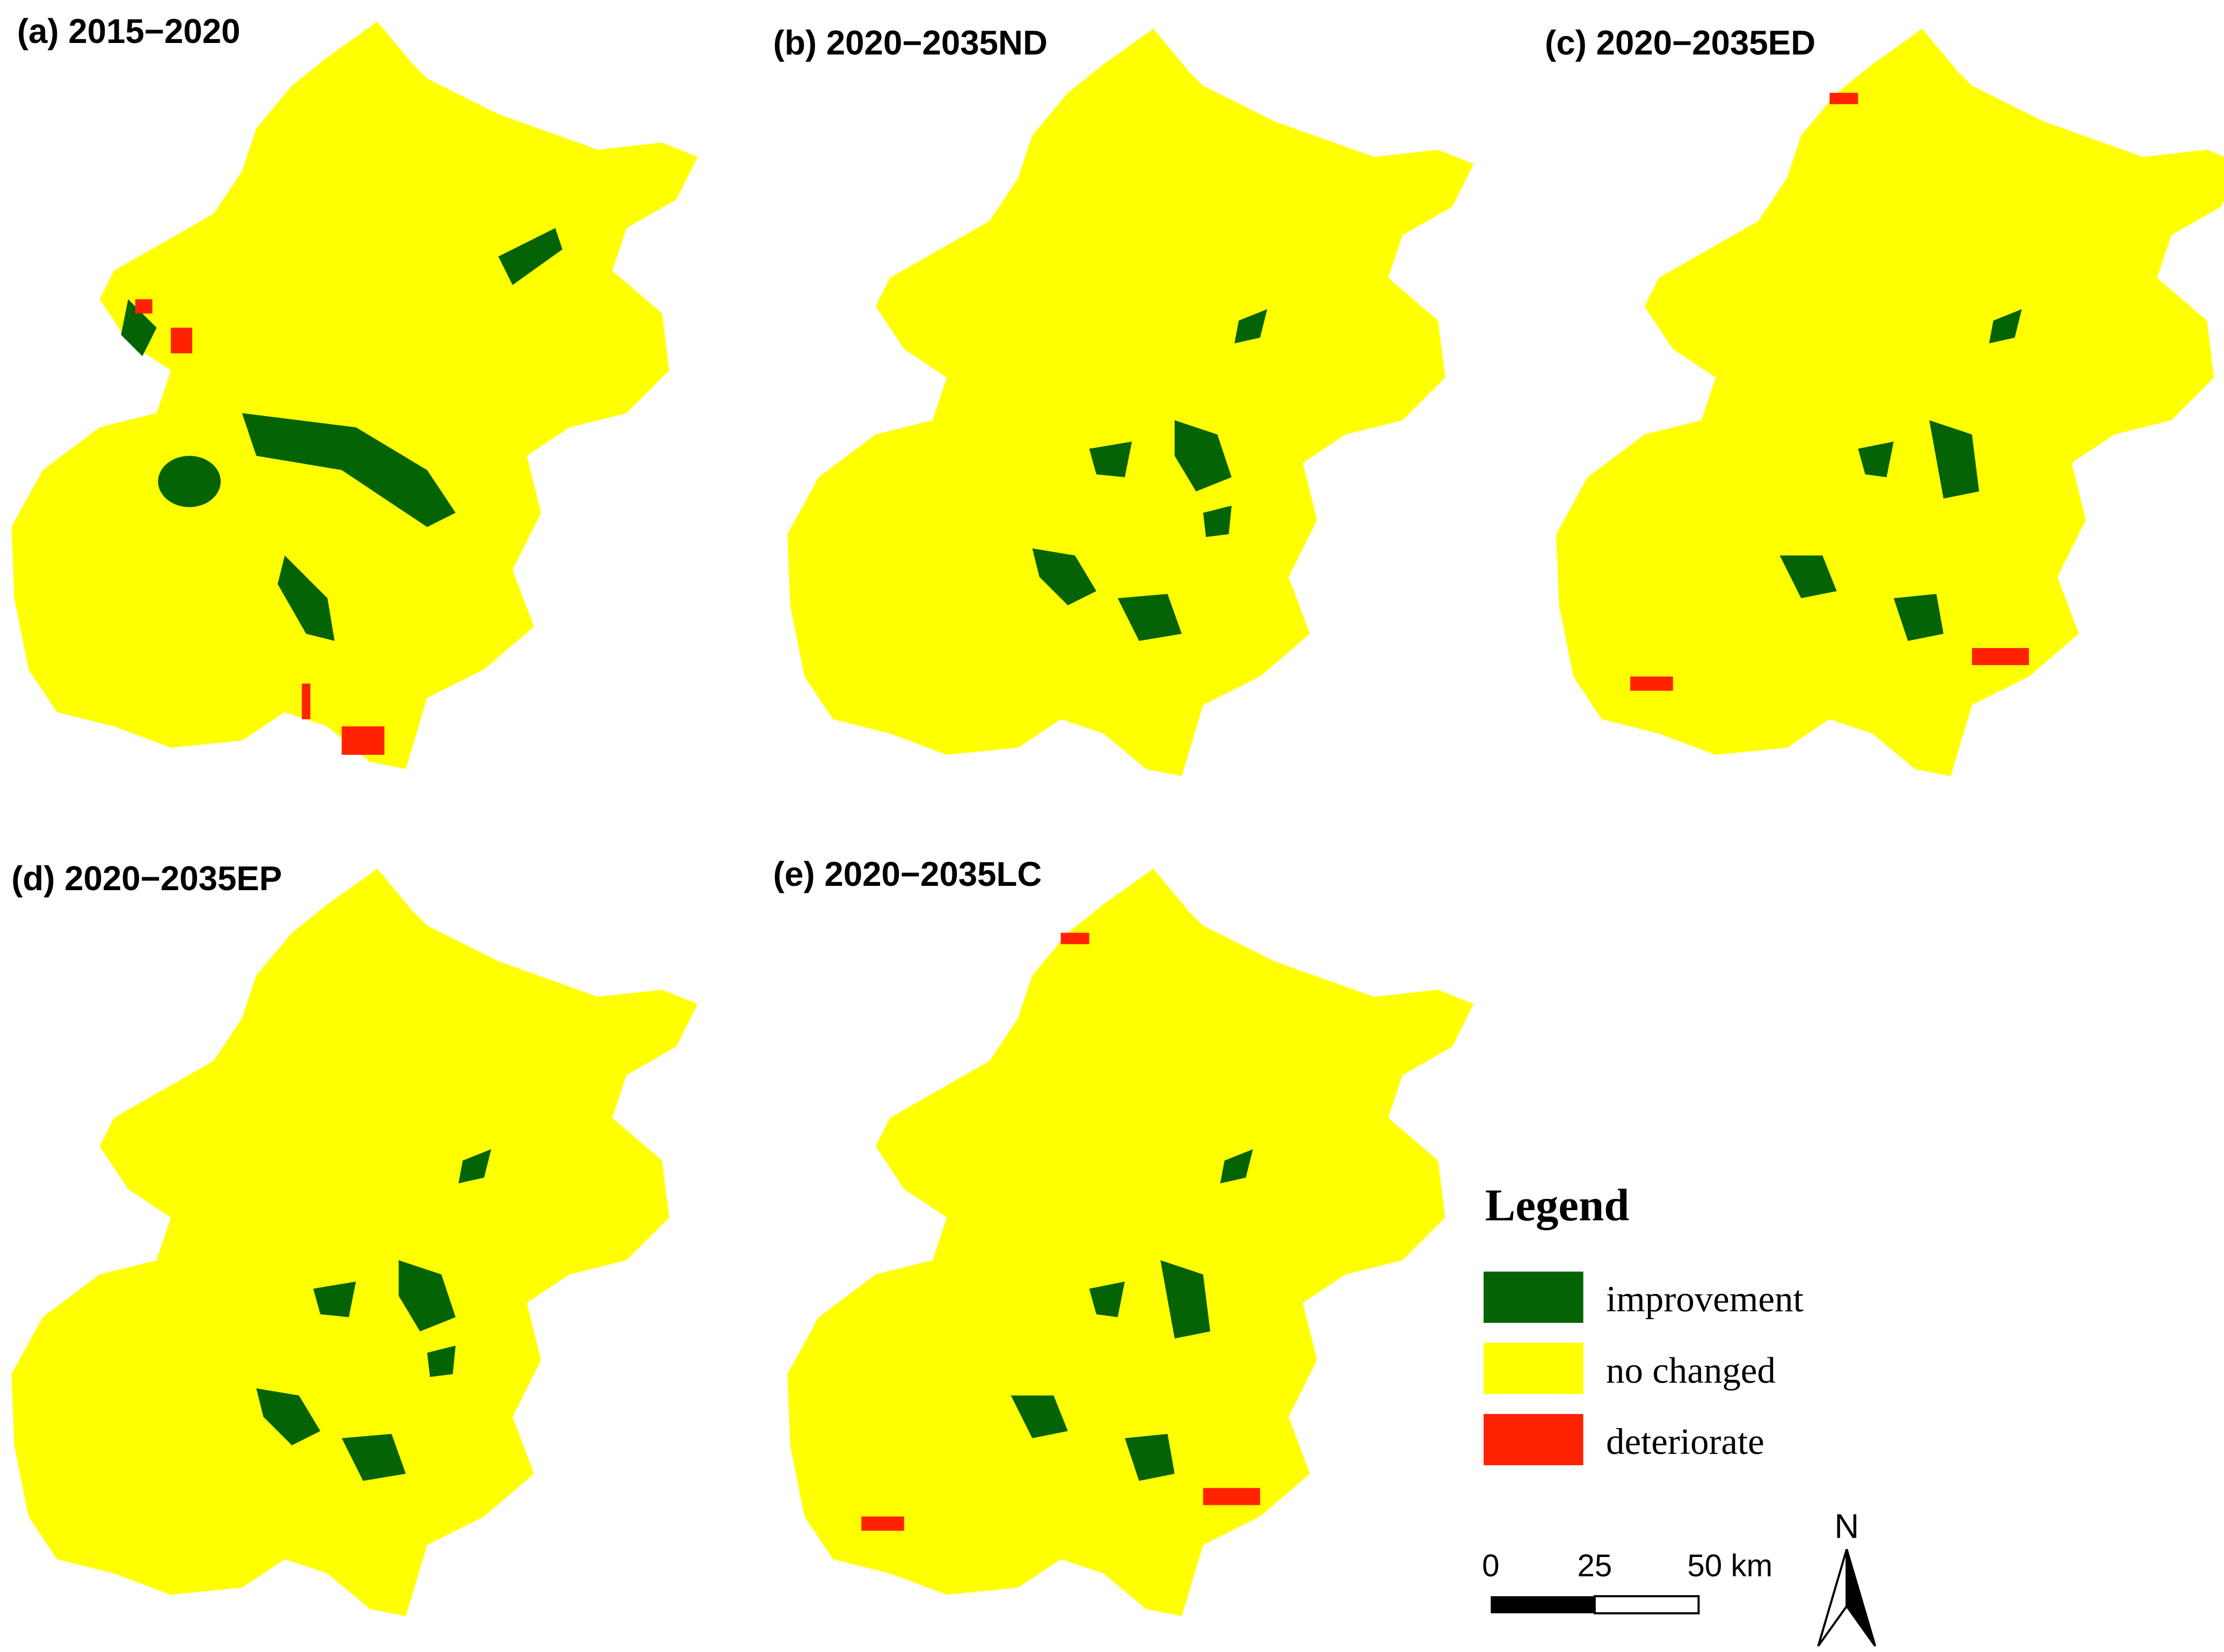 Image resolution: width=2224 pixels, height=1652 pixels. I want to click on map-a, so click(354, 395).